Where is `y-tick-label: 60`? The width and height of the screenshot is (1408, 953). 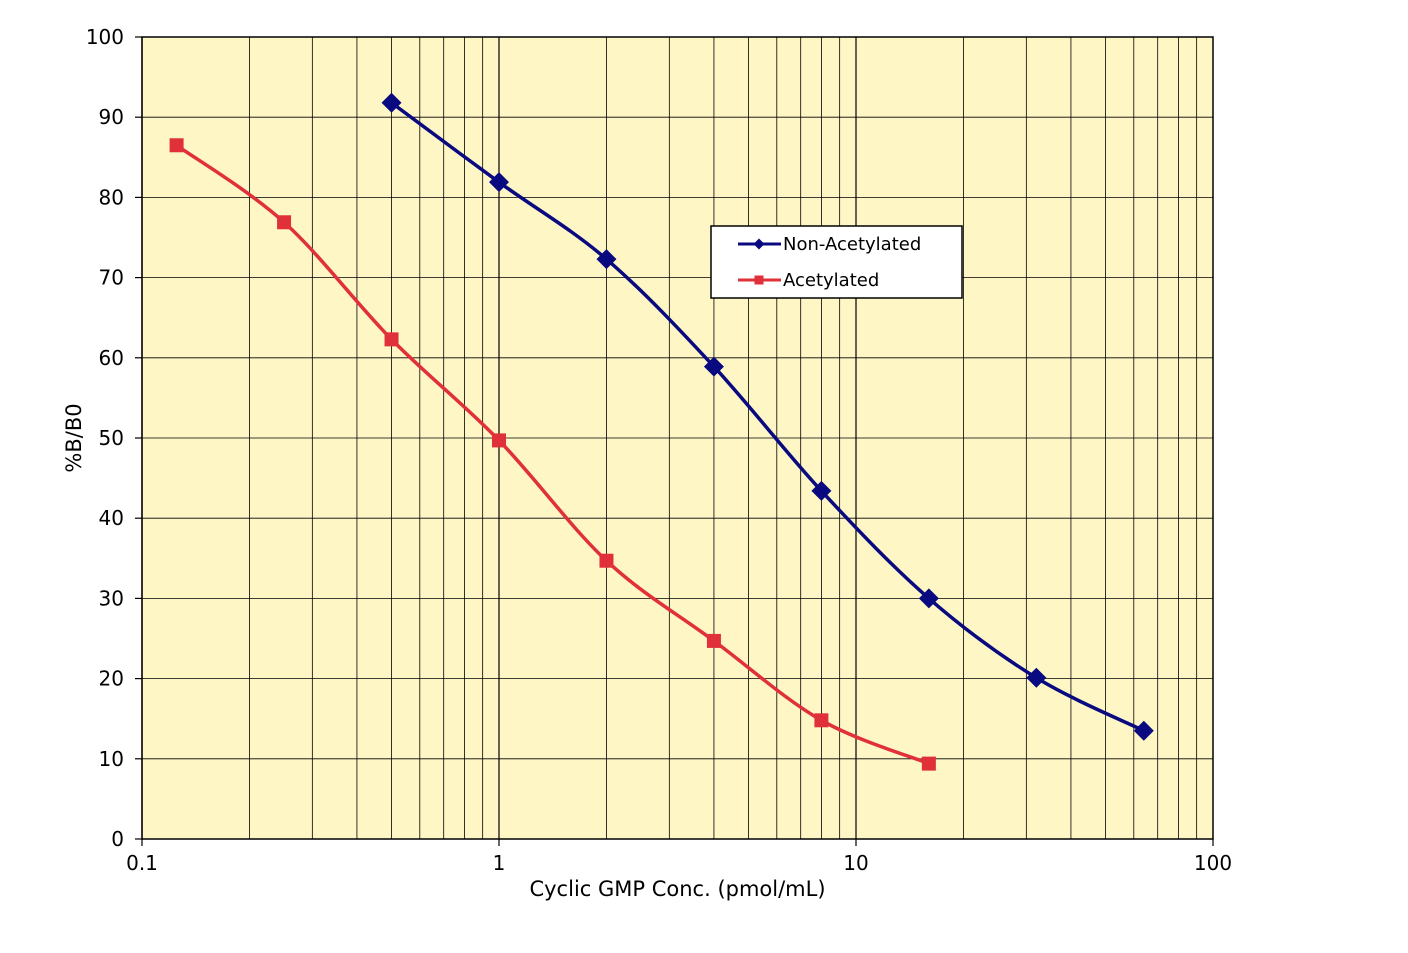
y-tick-label: 60 is located at coordinates (111, 358).